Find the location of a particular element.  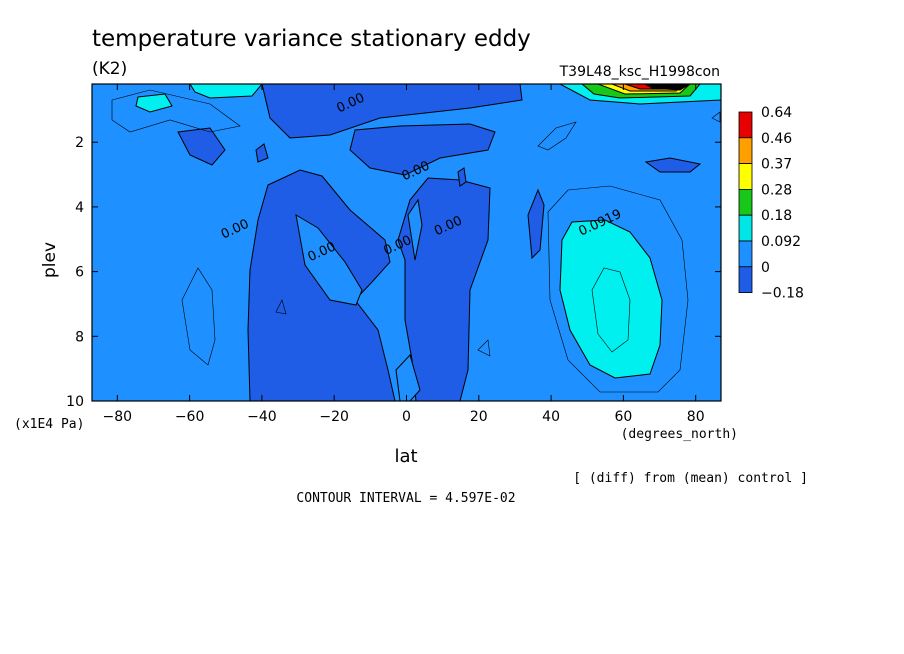

contour-upper-right is located at coordinates (557, 136).